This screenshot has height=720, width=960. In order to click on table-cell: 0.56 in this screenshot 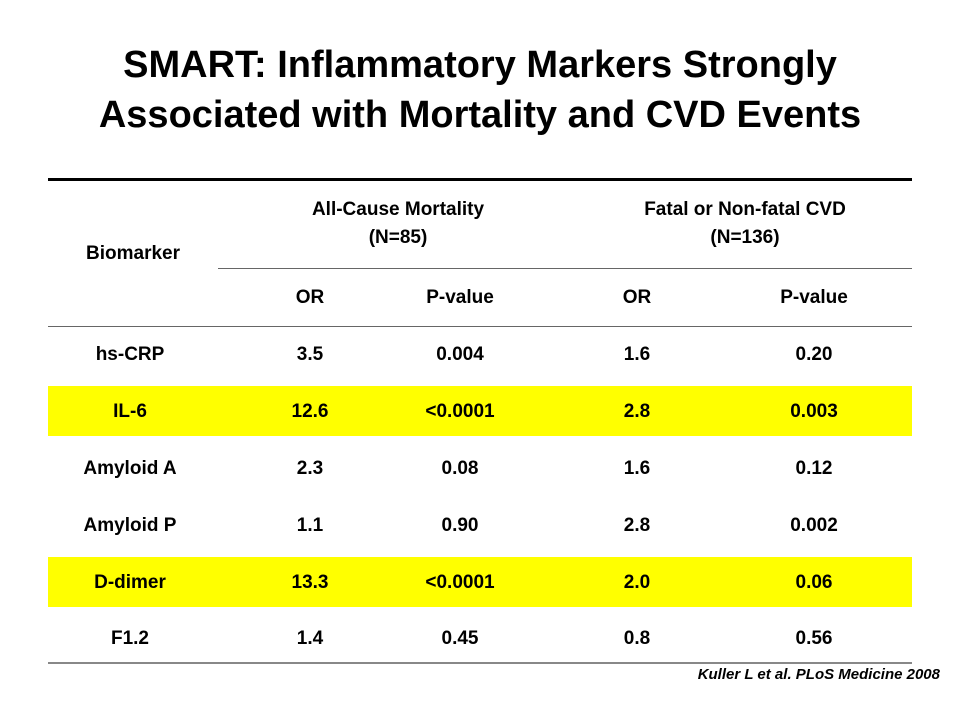, I will do `click(814, 638)`.